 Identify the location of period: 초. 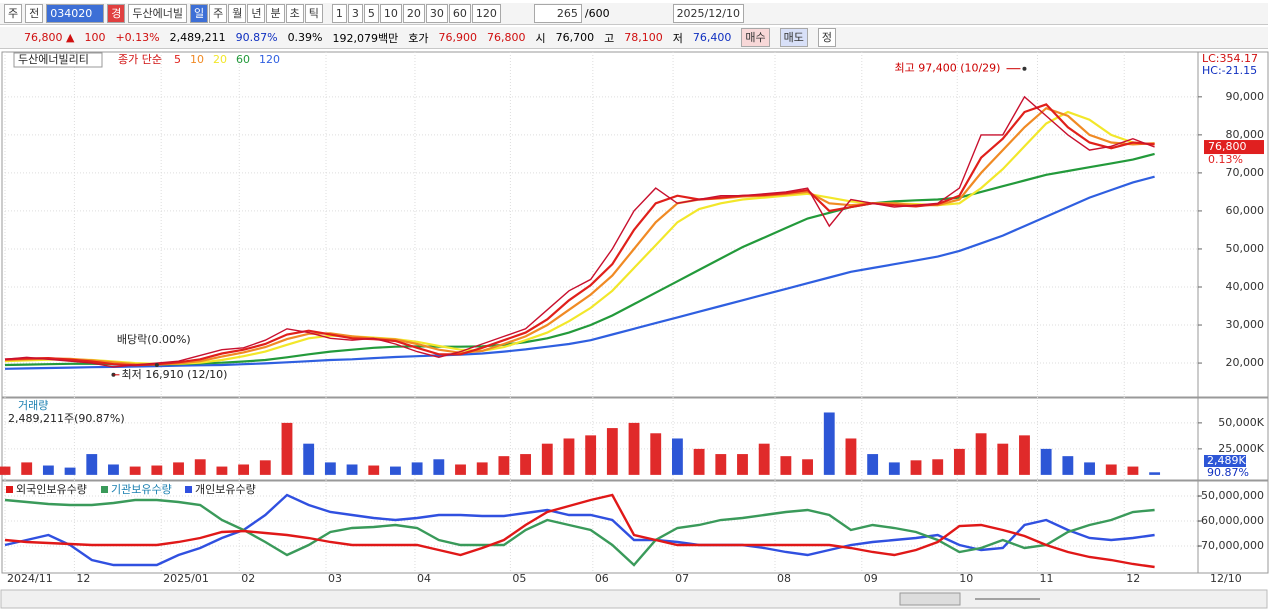
(294, 13).